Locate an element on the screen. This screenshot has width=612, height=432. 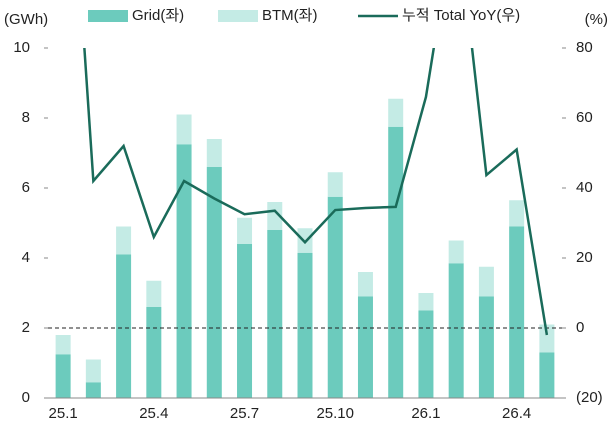
x-tick-label: 26.4 is located at coordinates (516, 413).